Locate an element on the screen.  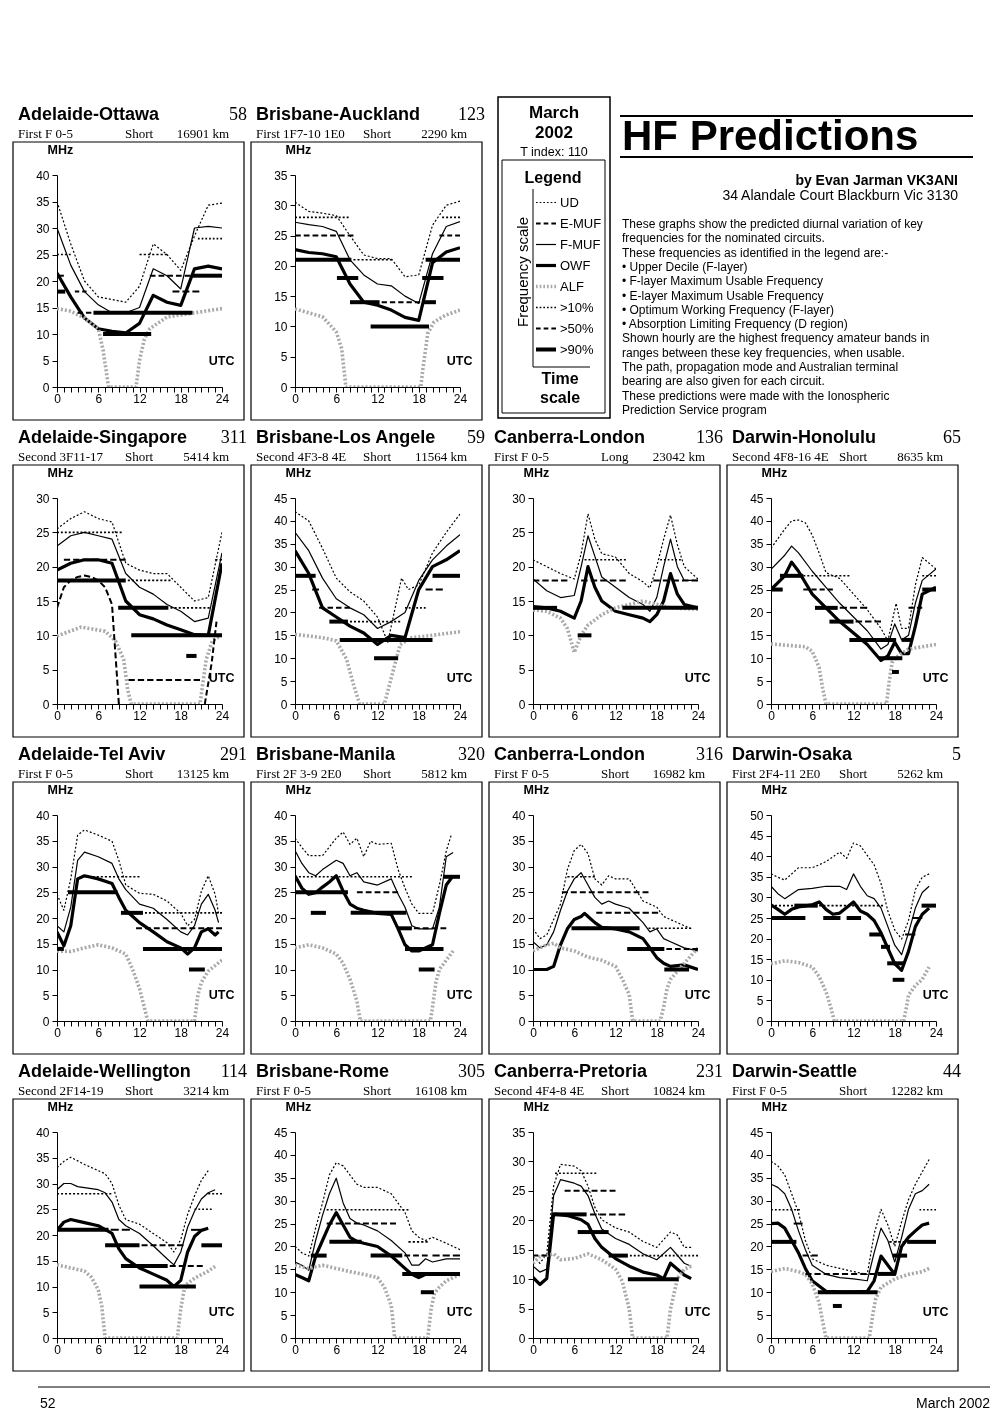
legend-label: E-MUF is located at coordinates (581, 223).